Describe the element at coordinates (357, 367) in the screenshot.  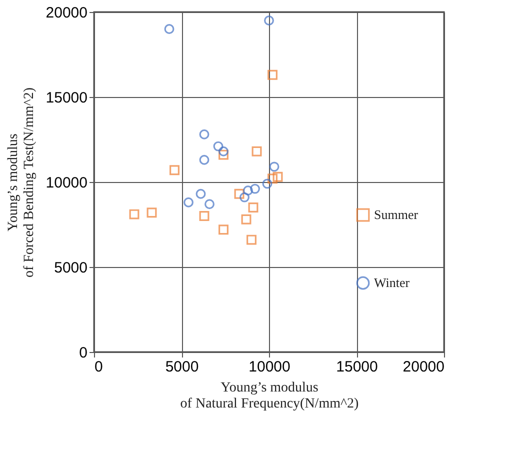
I see `x-tick-label: 15000` at that location.